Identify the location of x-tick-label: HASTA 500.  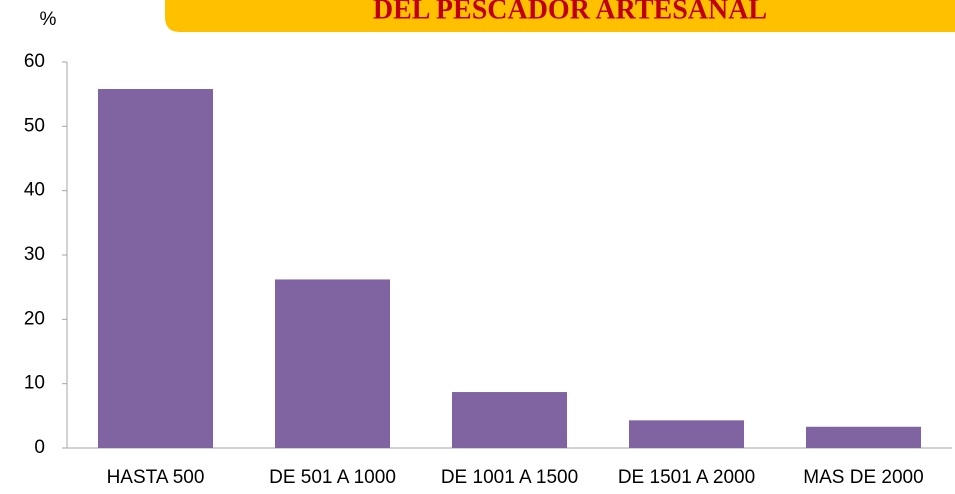
(156, 477).